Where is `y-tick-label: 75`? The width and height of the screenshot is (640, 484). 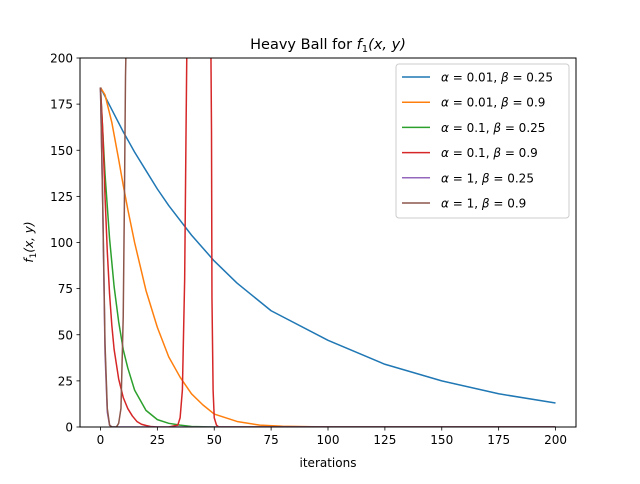
y-tick-label: 75 is located at coordinates (65, 289).